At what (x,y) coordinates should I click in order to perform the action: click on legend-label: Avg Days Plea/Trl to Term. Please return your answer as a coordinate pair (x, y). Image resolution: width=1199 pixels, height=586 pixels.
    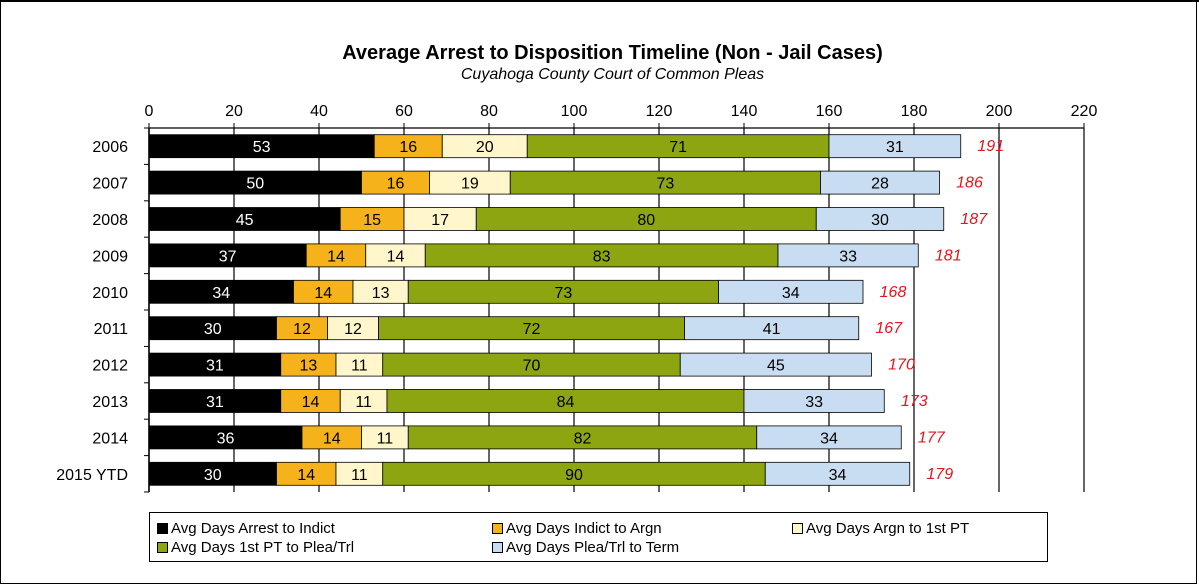
    Looking at the image, I should click on (593, 547).